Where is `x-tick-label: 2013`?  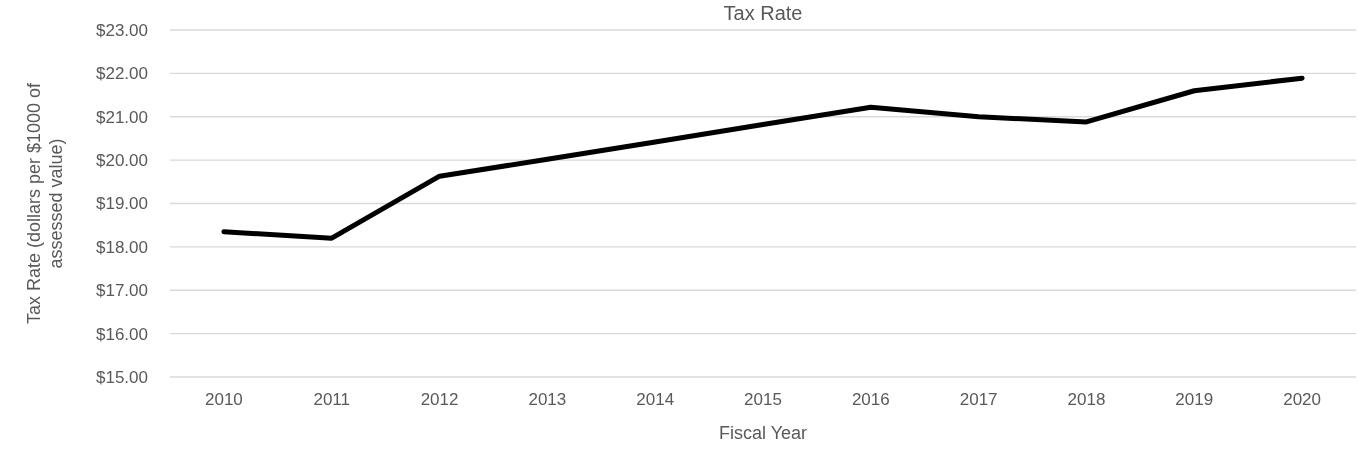 x-tick-label: 2013 is located at coordinates (547, 400).